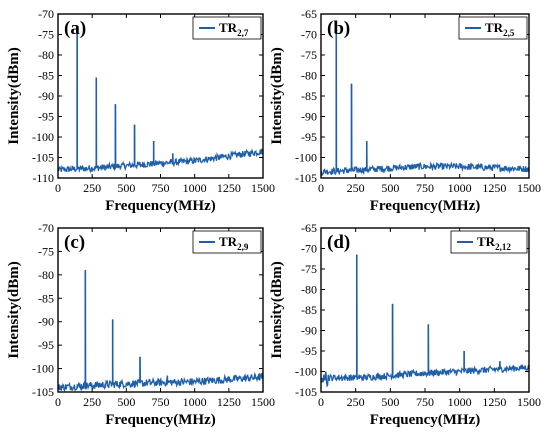  What do you see at coordinates (494, 243) in the screenshot?
I see `legend-label: TR2,12` at bounding box center [494, 243].